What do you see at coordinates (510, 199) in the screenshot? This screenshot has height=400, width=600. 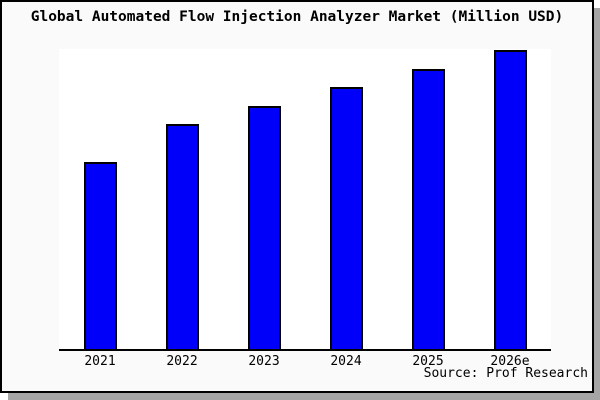 I see `bar-2026e` at bounding box center [510, 199].